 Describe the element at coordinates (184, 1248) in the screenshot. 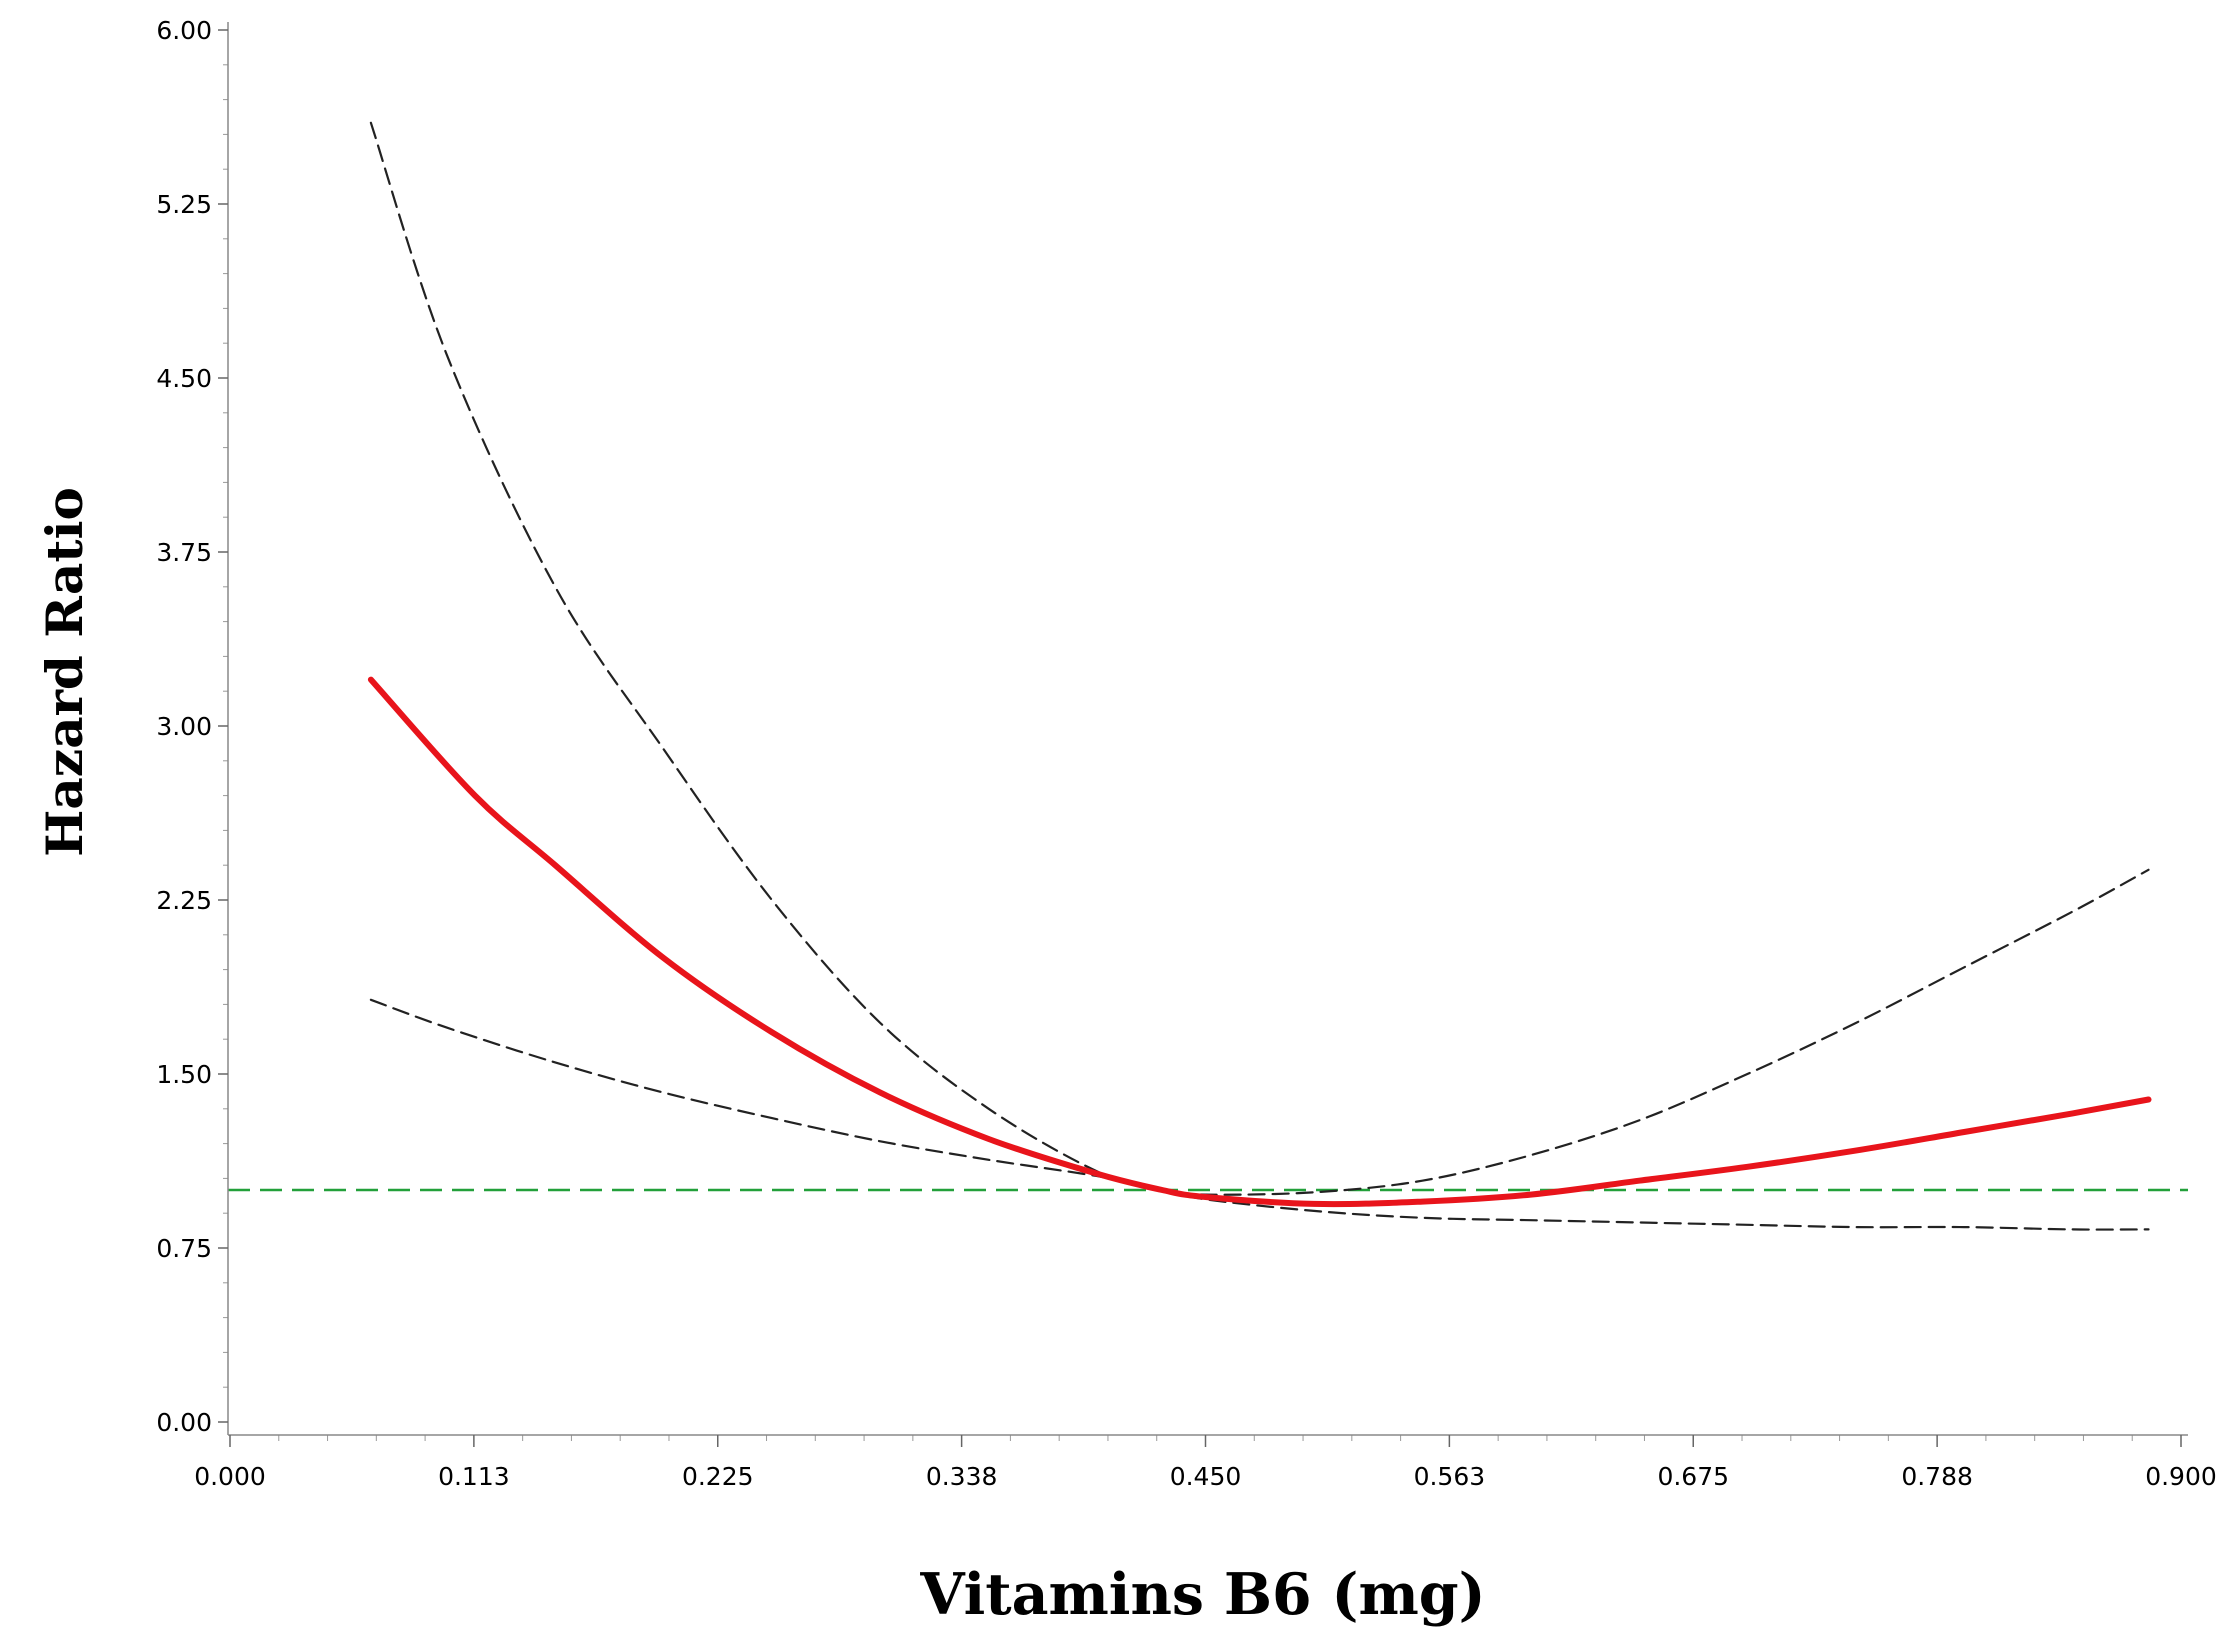

I see `y-tick-label: 0.75` at that location.